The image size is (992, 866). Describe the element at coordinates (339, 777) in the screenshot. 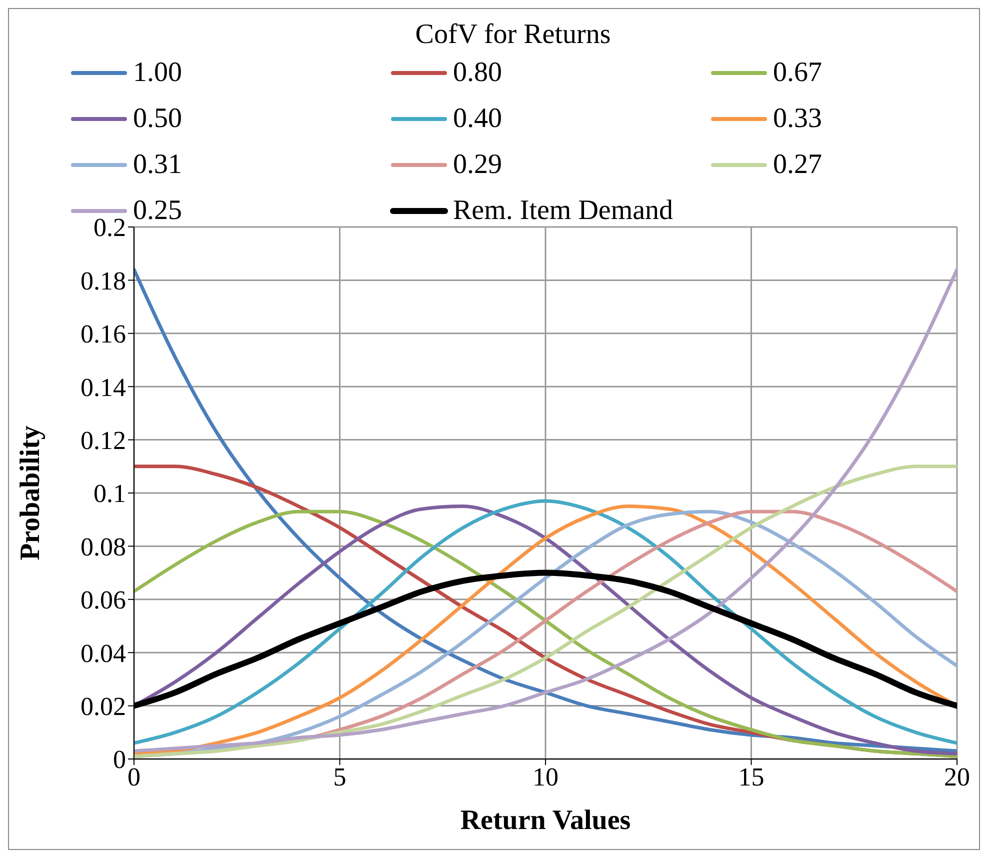

I see `x-tick-label: 5` at that location.